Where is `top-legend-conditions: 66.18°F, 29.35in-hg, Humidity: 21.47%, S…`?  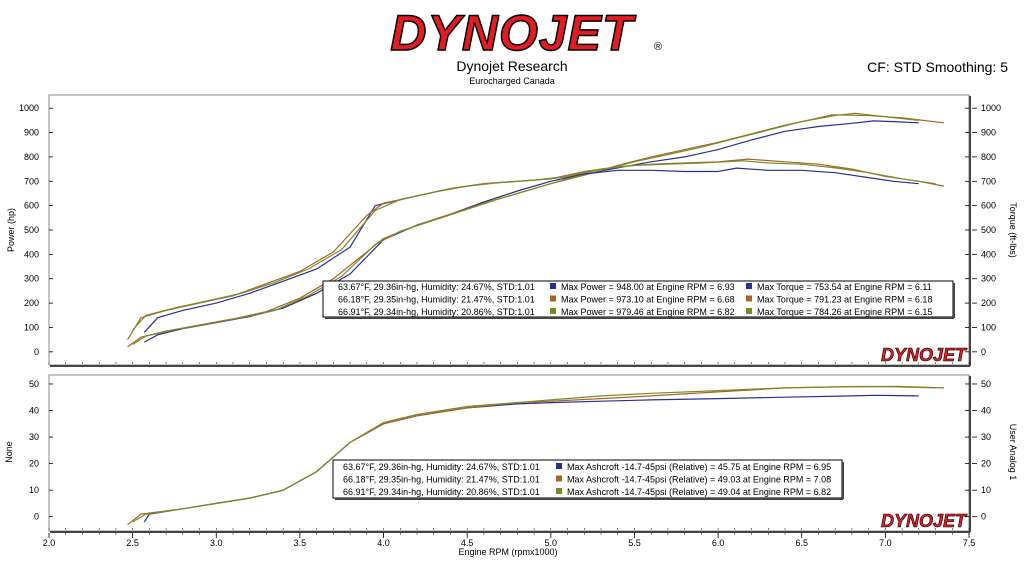 top-legend-conditions: 66.18°F, 29.35in-hg, Humidity: 21.47%, S… is located at coordinates (436, 300).